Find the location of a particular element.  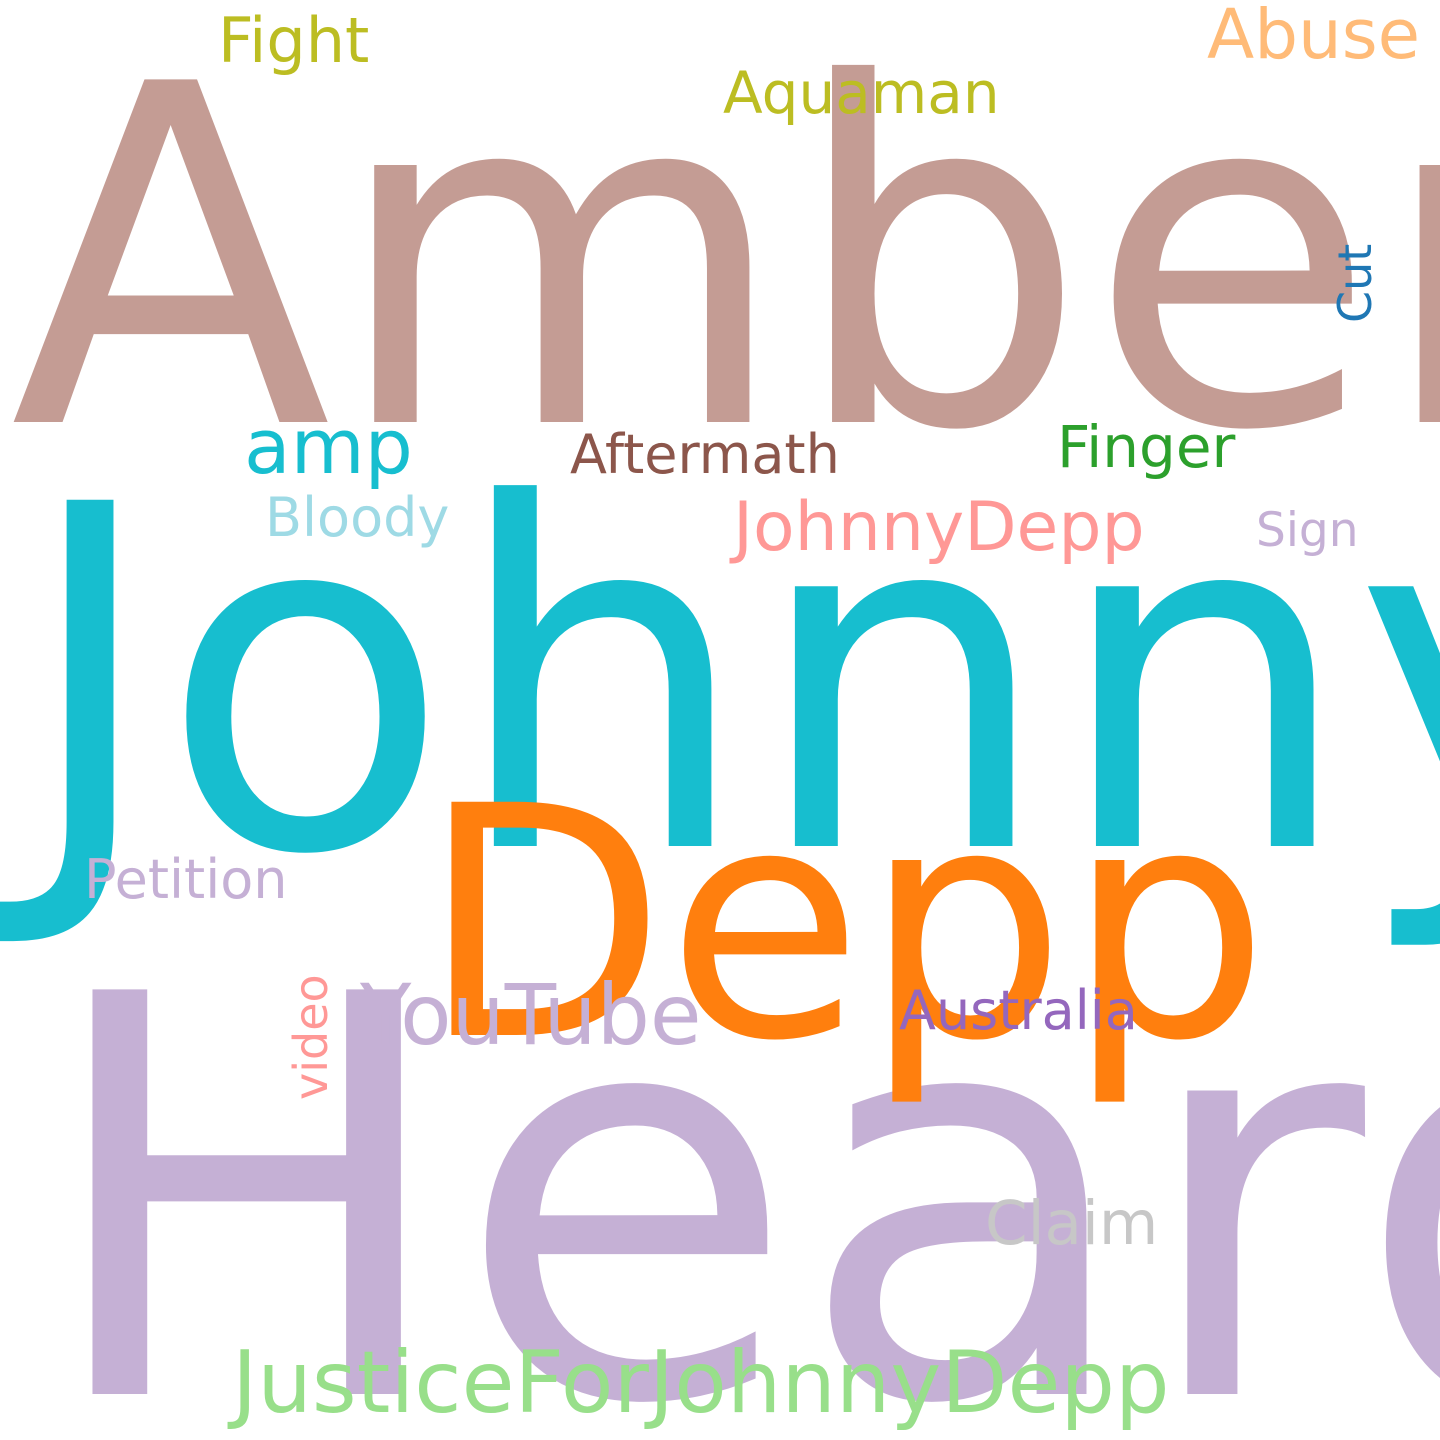

word-bloody: Bloody is located at coordinates (357, 517).